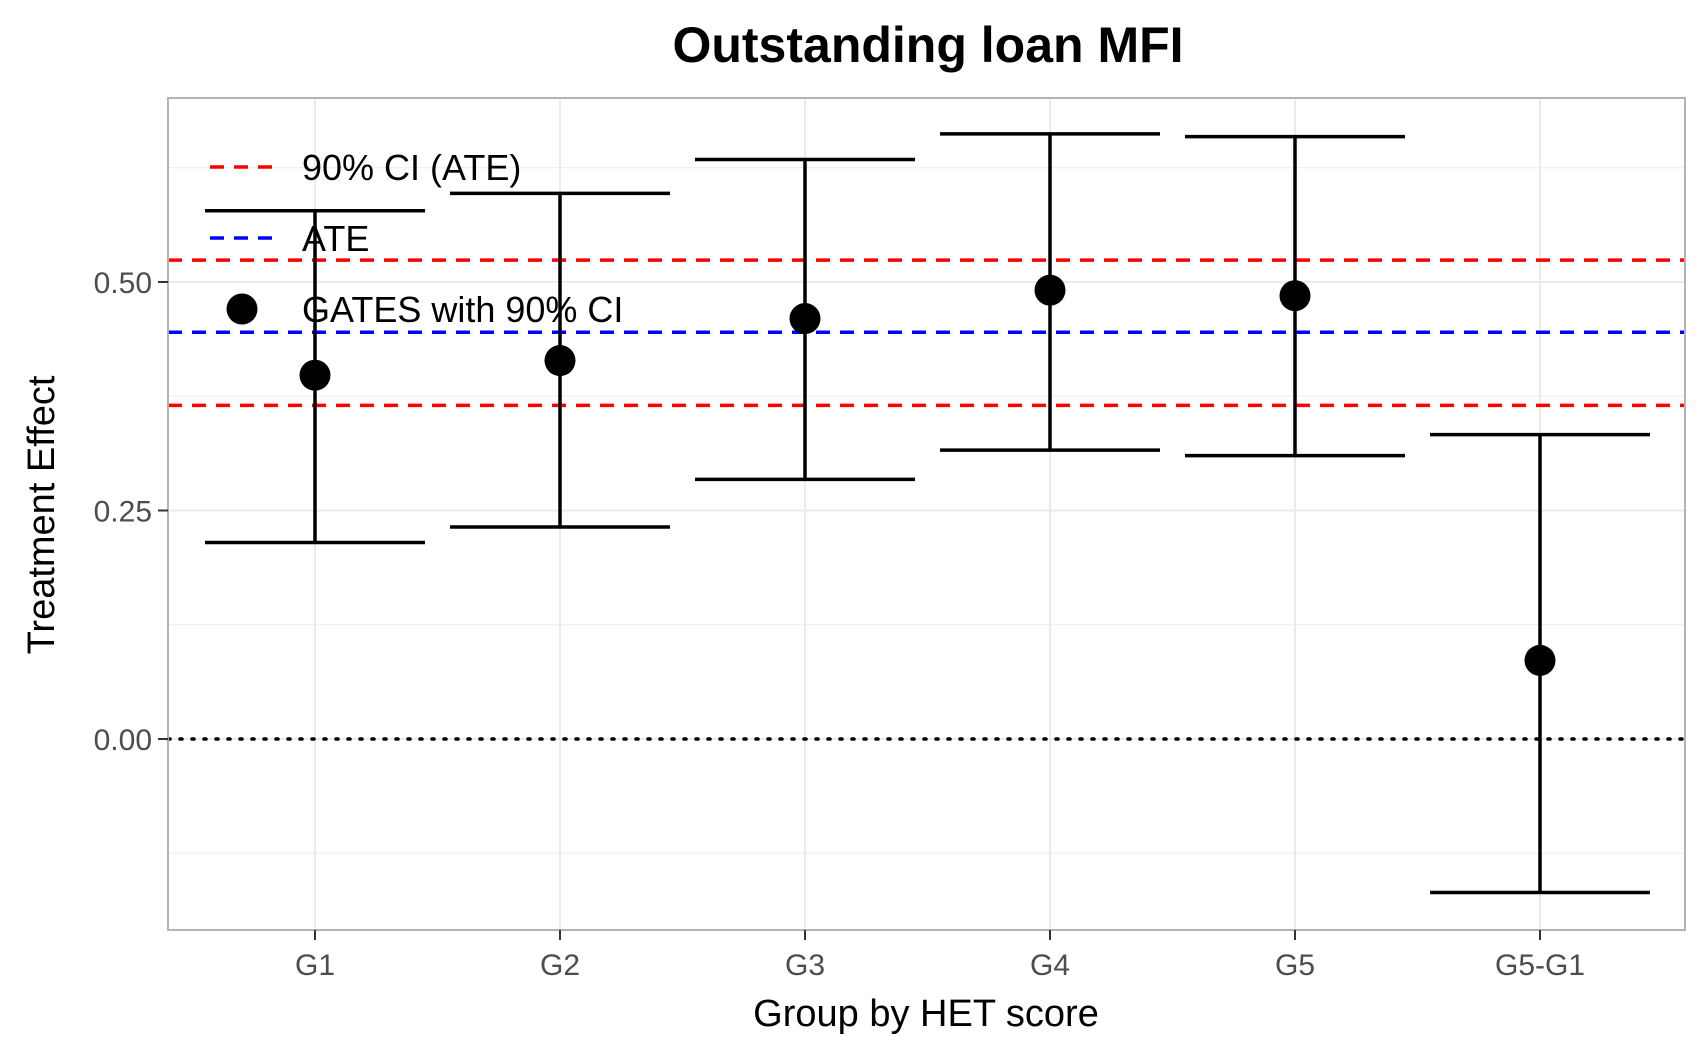 This screenshot has height=1055, width=1700. I want to click on x-tick-label: G5, so click(1295, 965).